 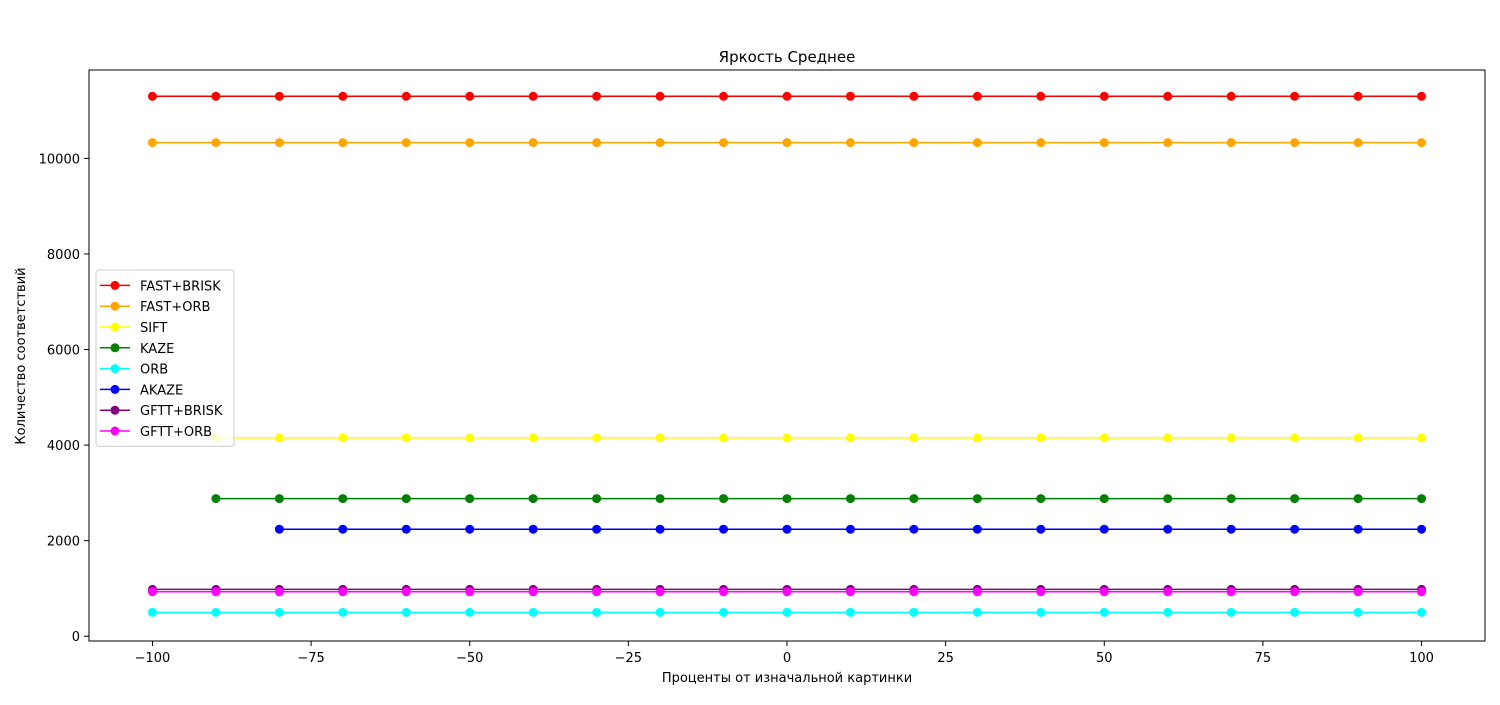 I want to click on legend-item: ORB, so click(x=134, y=370).